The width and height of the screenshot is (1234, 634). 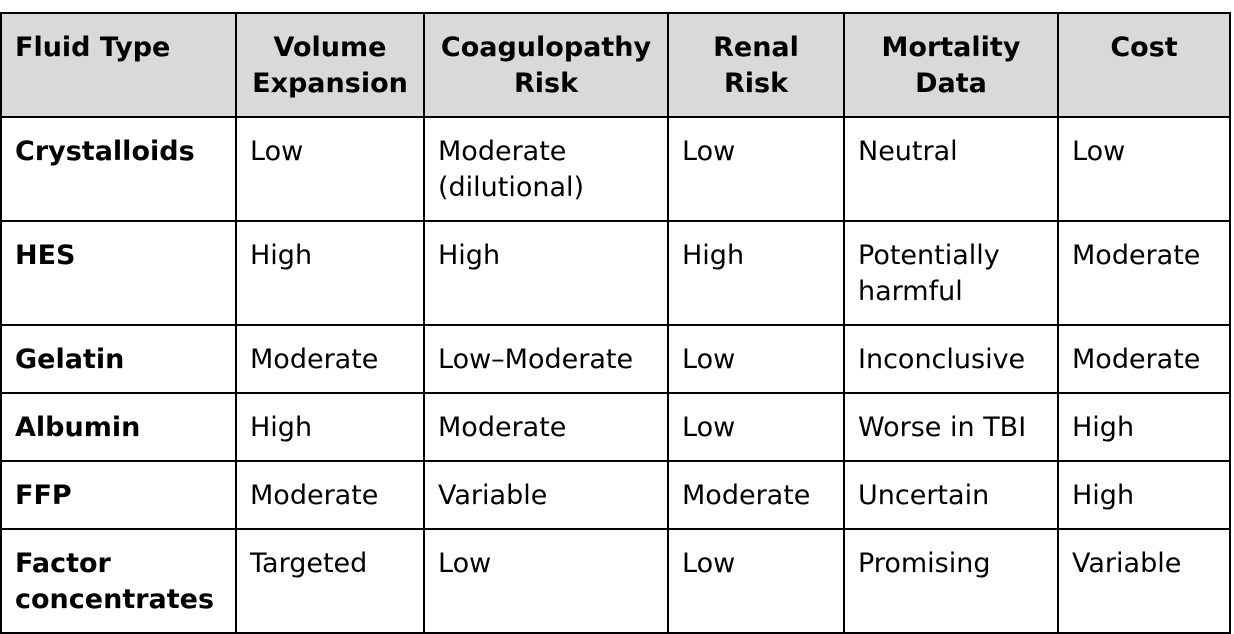 I want to click on header-mortality-data: Mortality Data, so click(x=951, y=65).